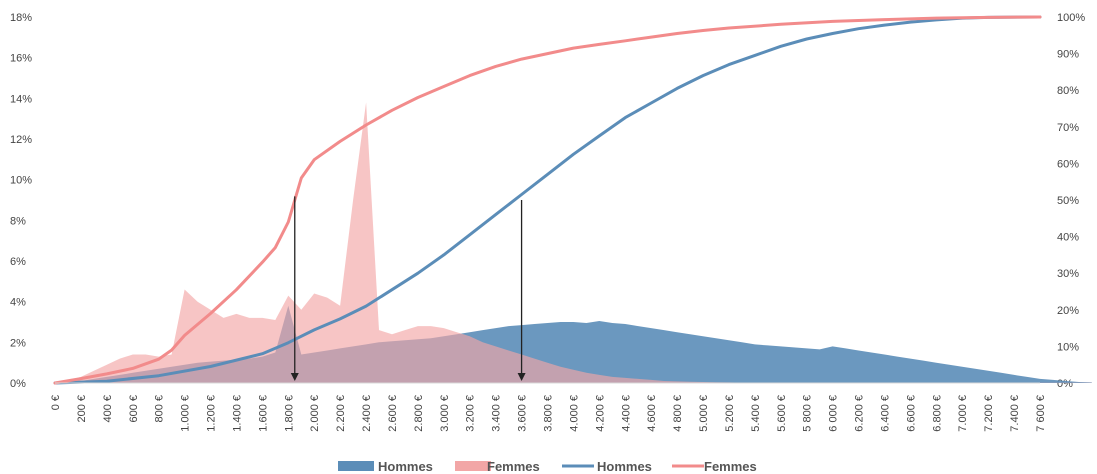 The width and height of the screenshot is (1097, 474). What do you see at coordinates (989, 413) in the screenshot?
I see `x-tick-label: 7.200 €` at bounding box center [989, 413].